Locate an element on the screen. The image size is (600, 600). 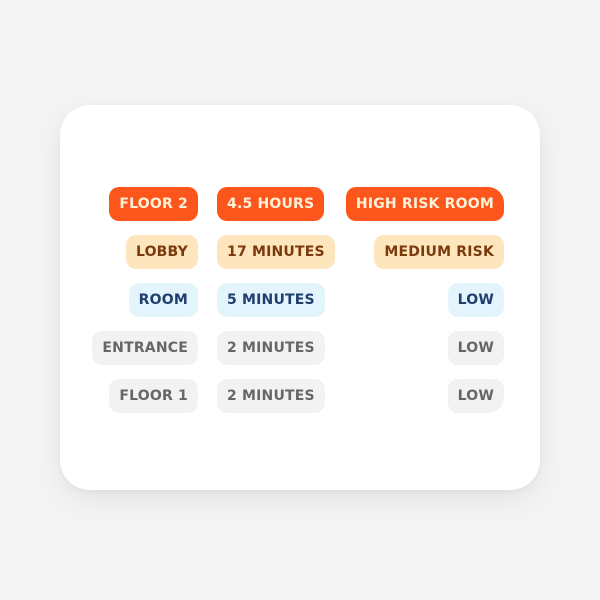
location-badge: ENTRANCE is located at coordinates (145, 348).